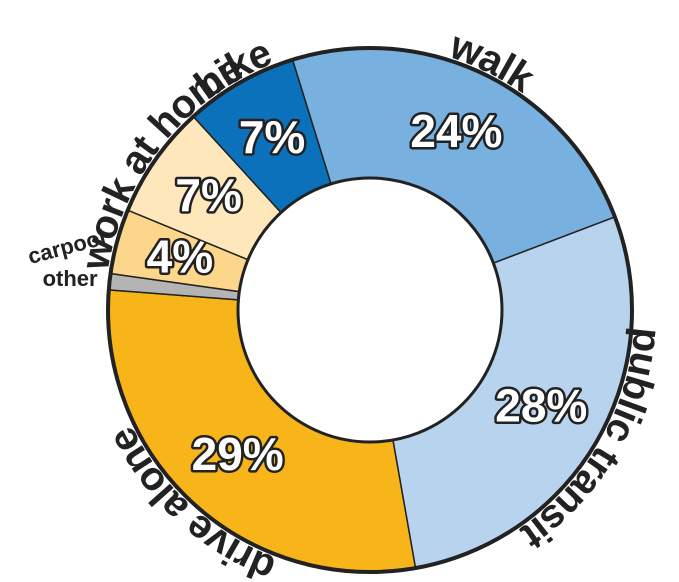 This screenshot has width=679, height=582. What do you see at coordinates (456, 131) in the screenshot?
I see `value-label: 24%` at bounding box center [456, 131].